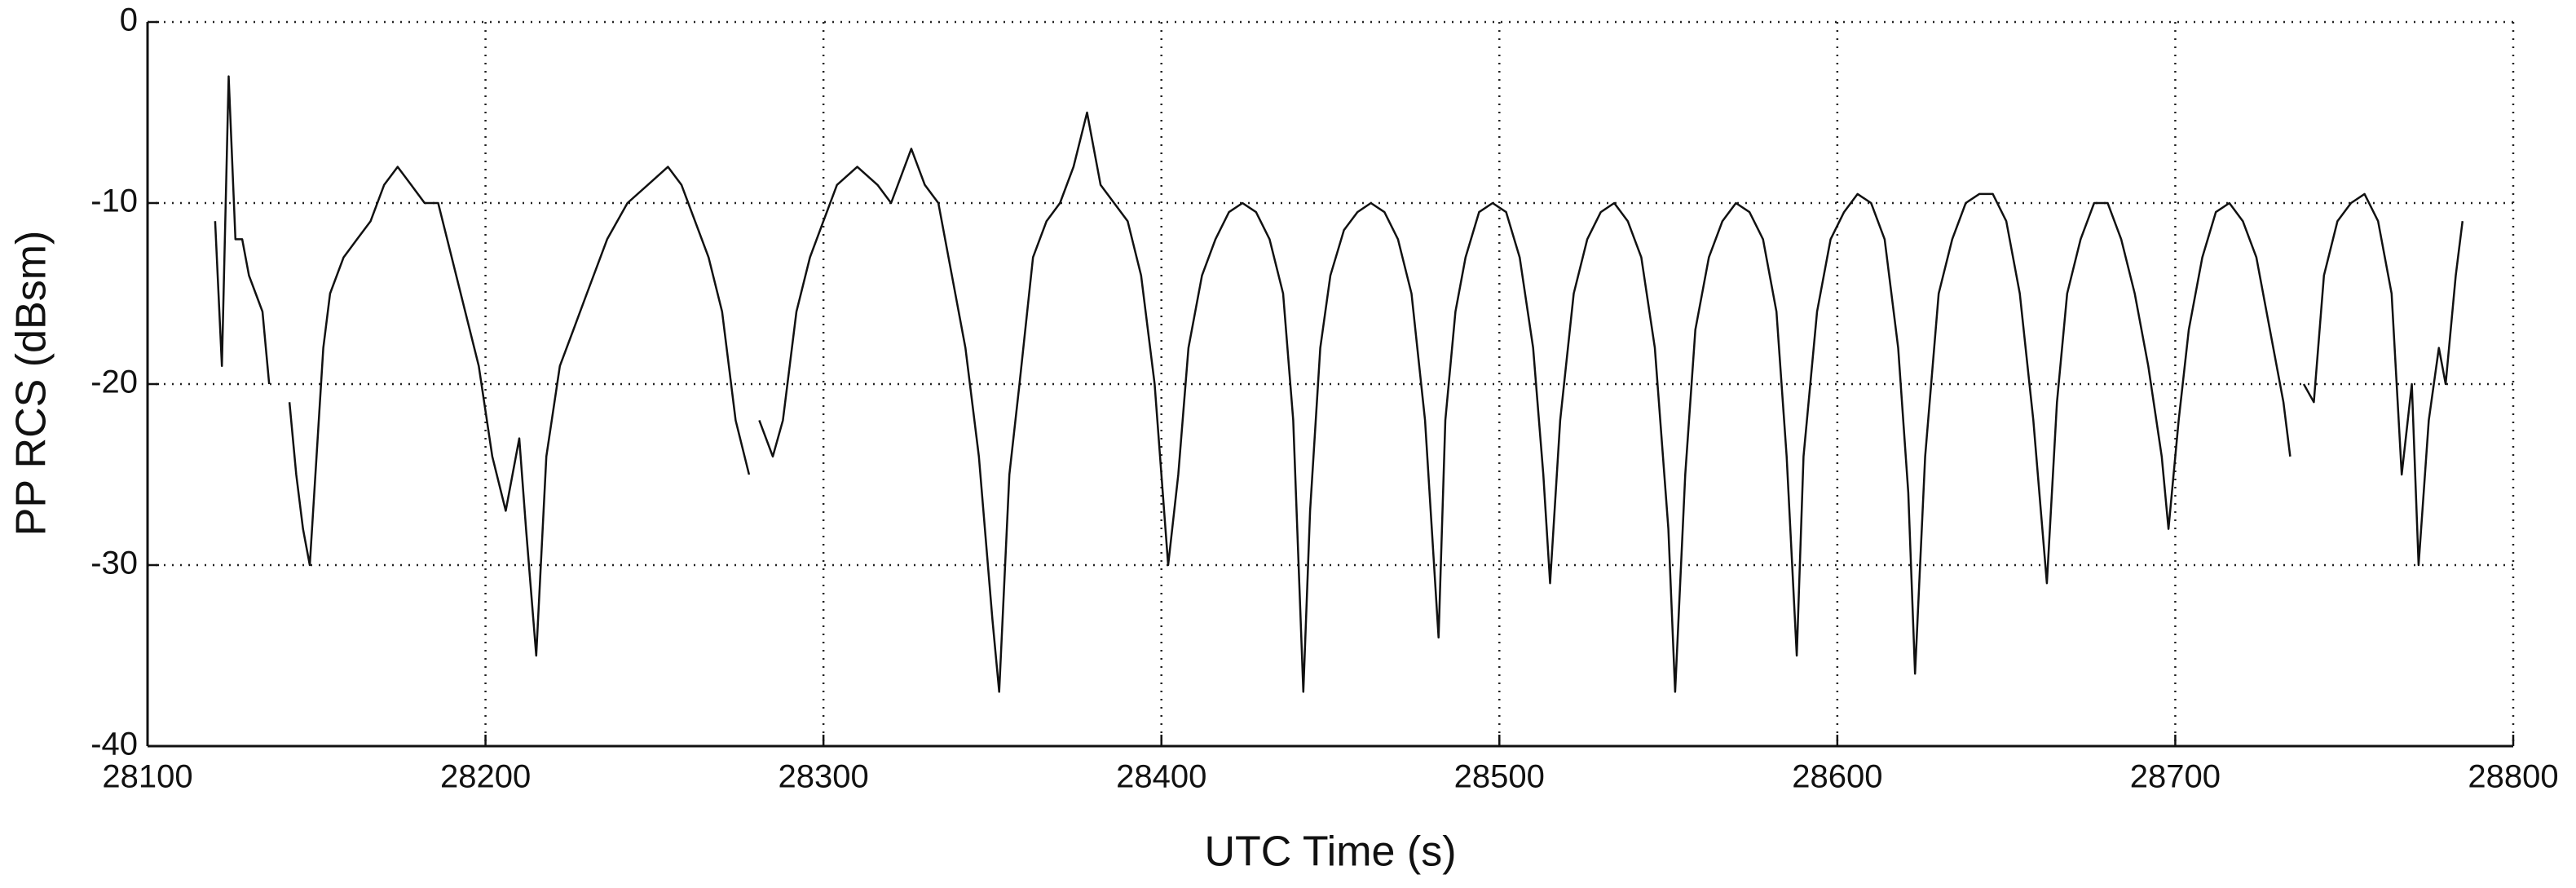 The image size is (2576, 888). I want to click on x-tick-label: 28500, so click(1499, 777).